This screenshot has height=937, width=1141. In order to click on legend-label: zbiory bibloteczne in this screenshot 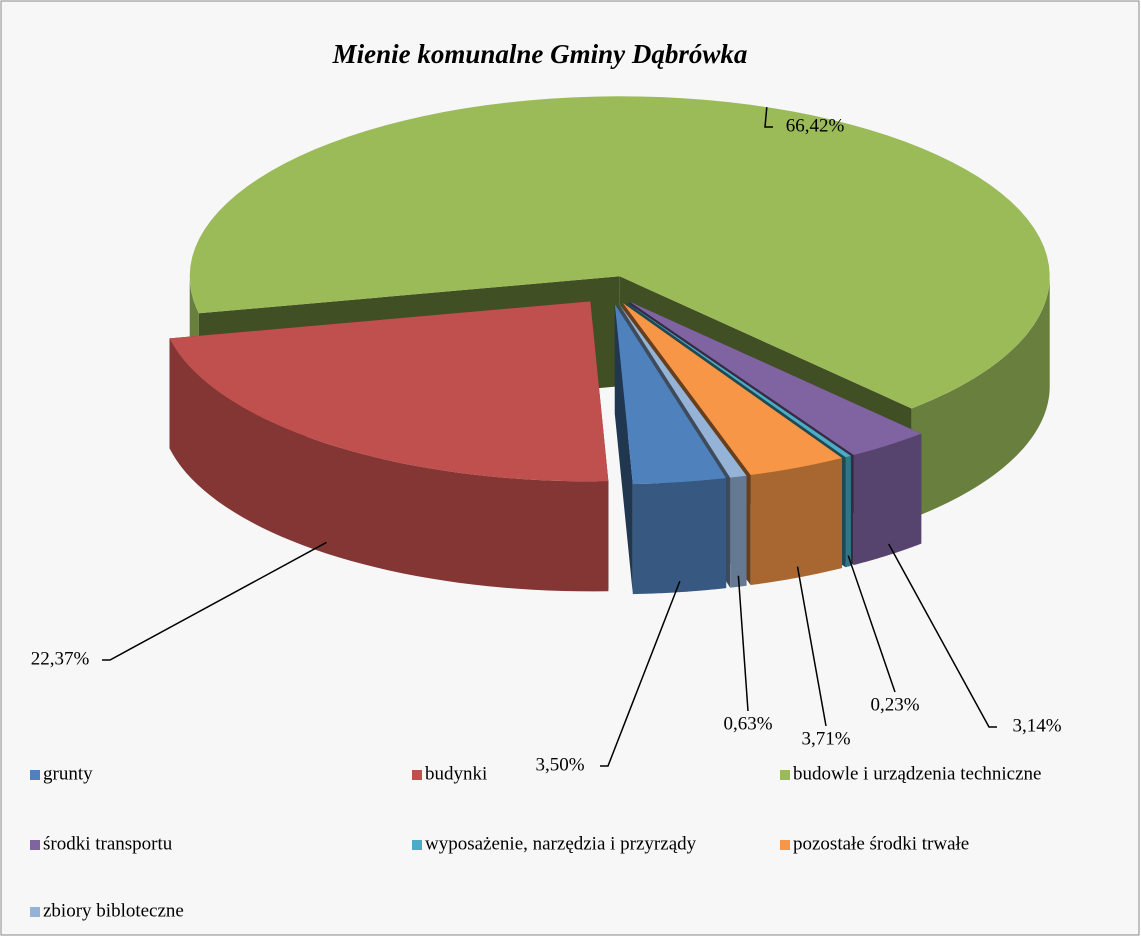, I will do `click(113, 910)`.